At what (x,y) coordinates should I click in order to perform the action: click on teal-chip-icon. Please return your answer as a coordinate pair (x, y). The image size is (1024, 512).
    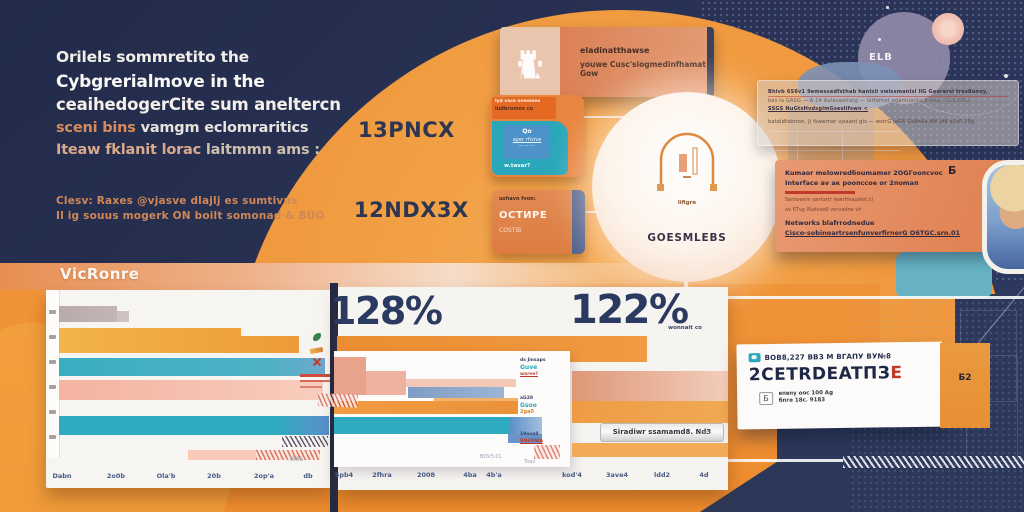
    Looking at the image, I should click on (754, 358).